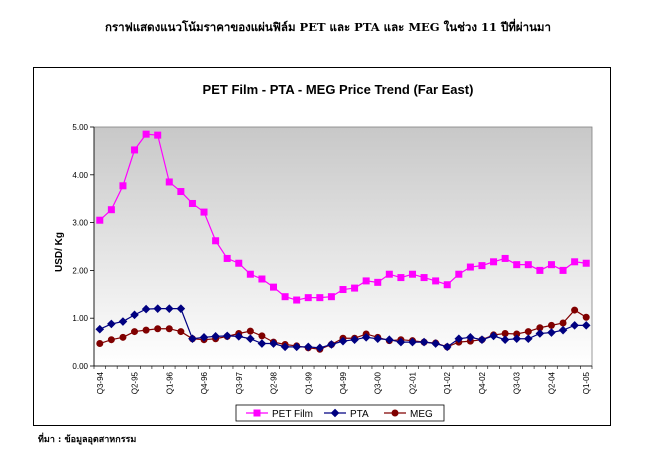 The height and width of the screenshot is (459, 656). I want to click on x-tick-label: Q4-96, so click(204, 382).